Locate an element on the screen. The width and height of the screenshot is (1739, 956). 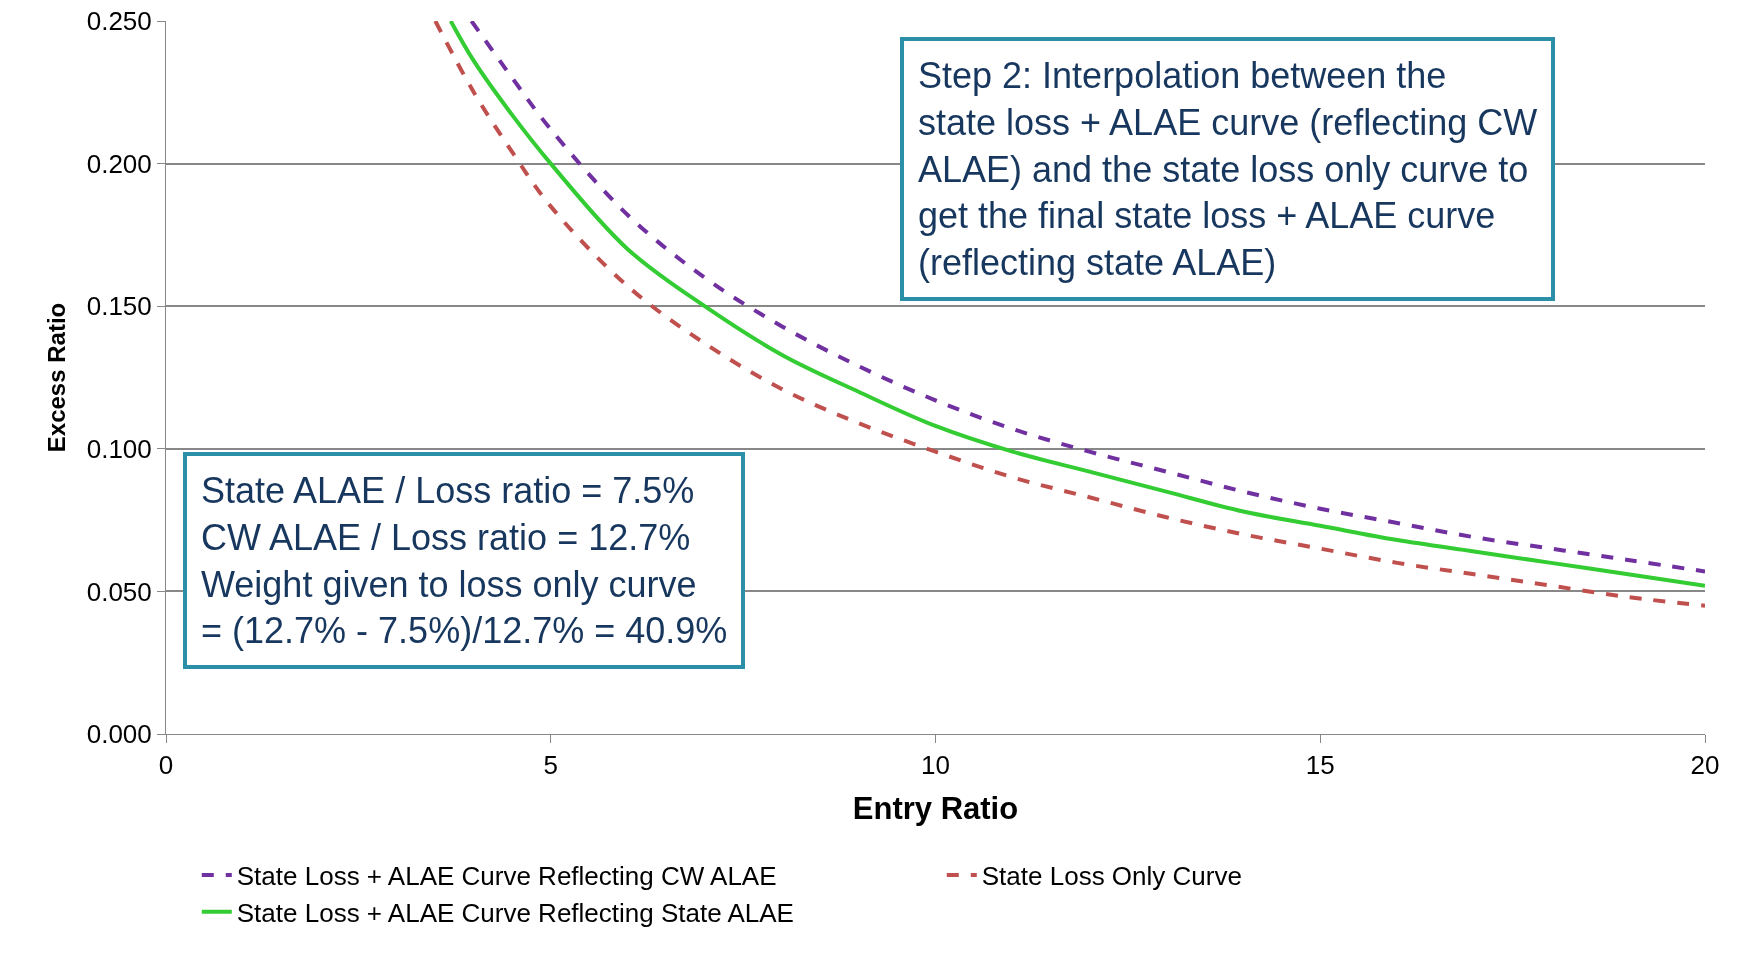
y-tick-label: 0.000 is located at coordinates (119, 734).